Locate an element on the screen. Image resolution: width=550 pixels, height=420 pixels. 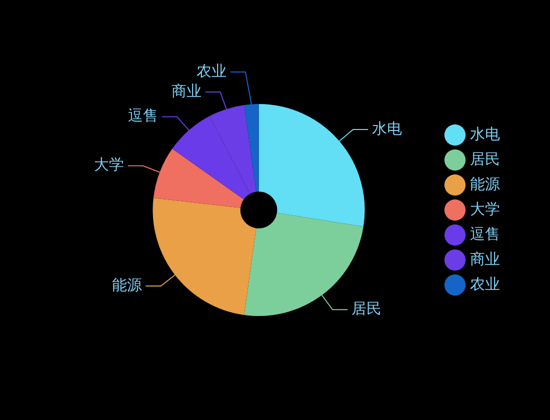
slice-label: 能源 is located at coordinates (127, 285).